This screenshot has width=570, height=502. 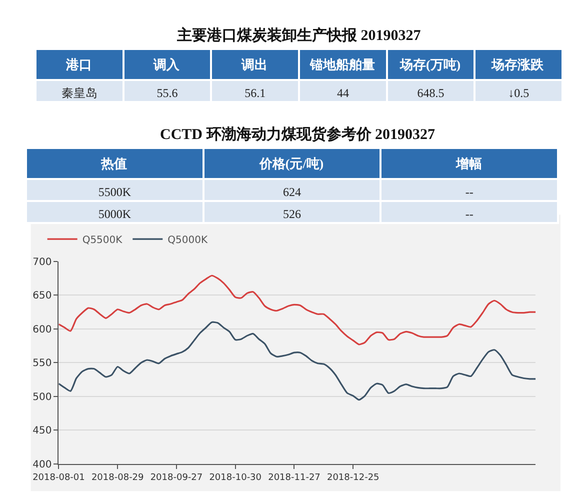 What do you see at coordinates (117, 477) in the screenshot?
I see `x-tick-label: 2018-08-29` at bounding box center [117, 477].